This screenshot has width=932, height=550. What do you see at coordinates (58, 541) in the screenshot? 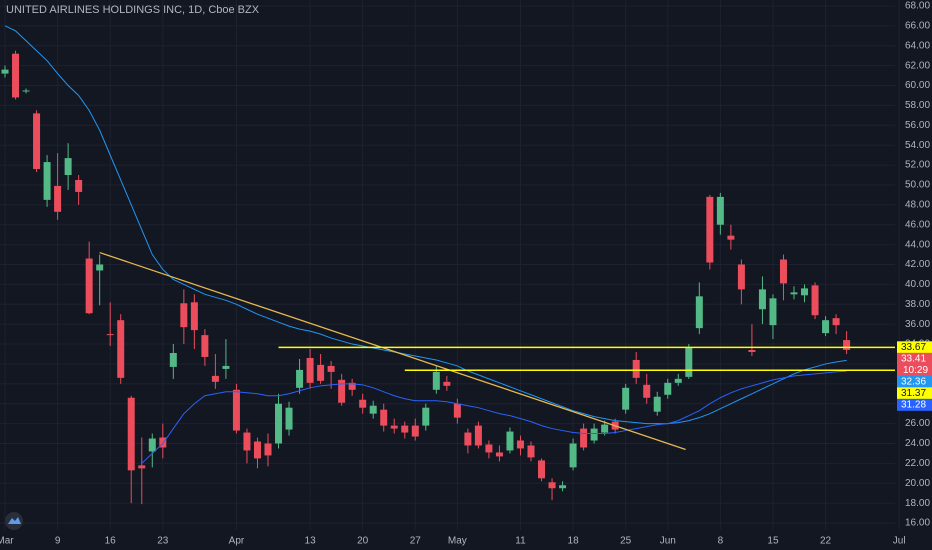
I see `x-tick-label: 9` at bounding box center [58, 541].